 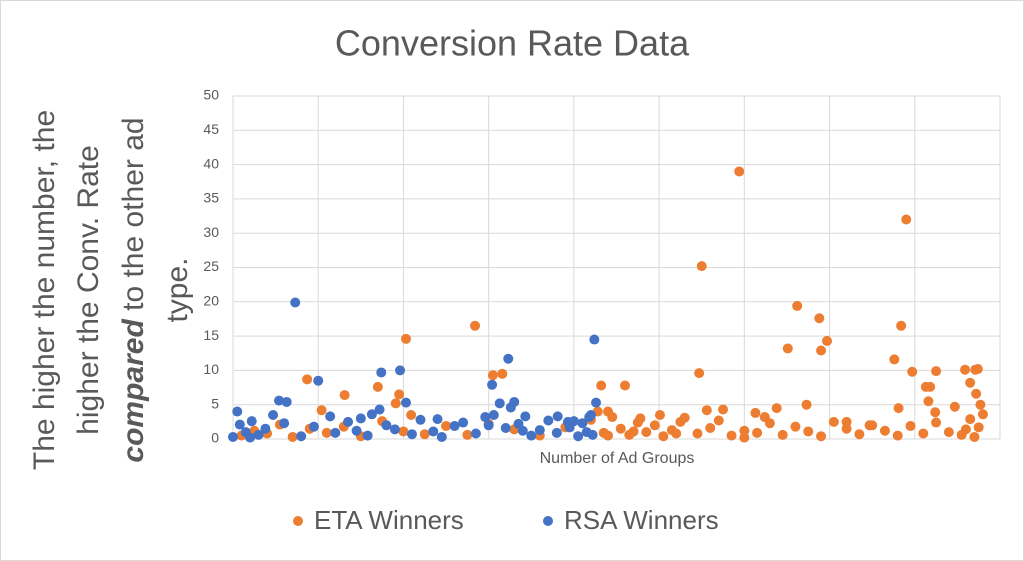 I want to click on y-tick-label: 30, so click(x=211, y=232).